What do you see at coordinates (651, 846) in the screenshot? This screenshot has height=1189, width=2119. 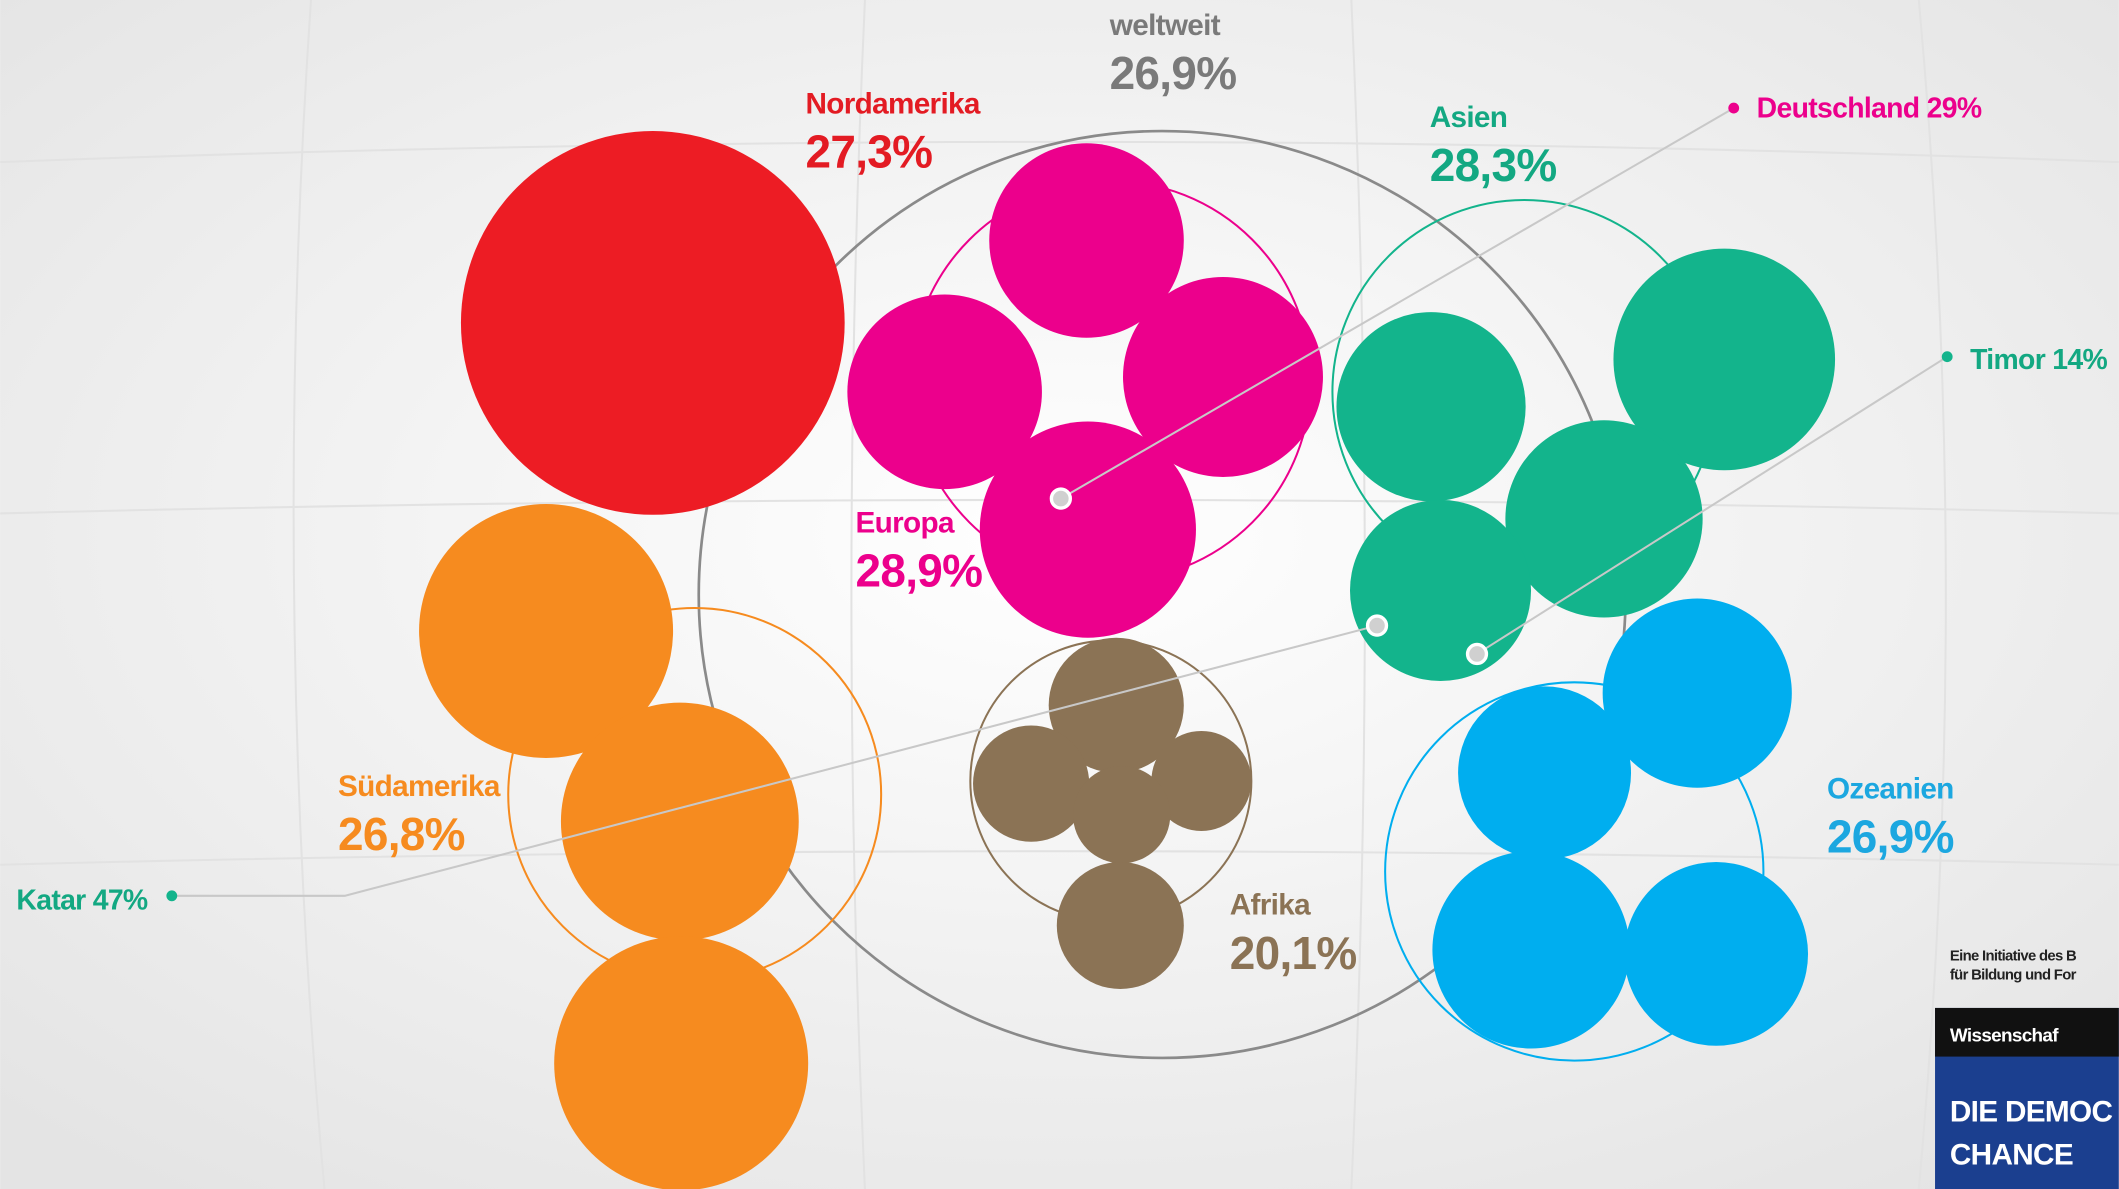 I see `southamerica-group` at bounding box center [651, 846].